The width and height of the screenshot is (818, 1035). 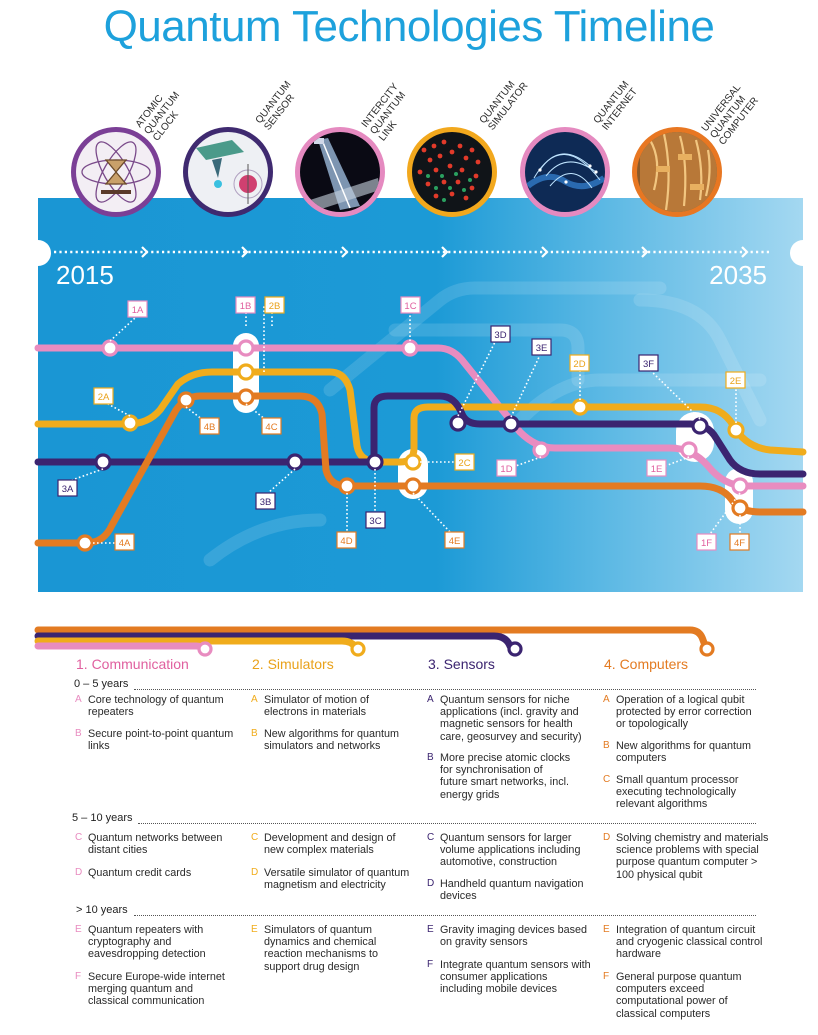 What do you see at coordinates (101, 684) in the screenshot?
I see `period-0-5: 0 – 5 years` at bounding box center [101, 684].